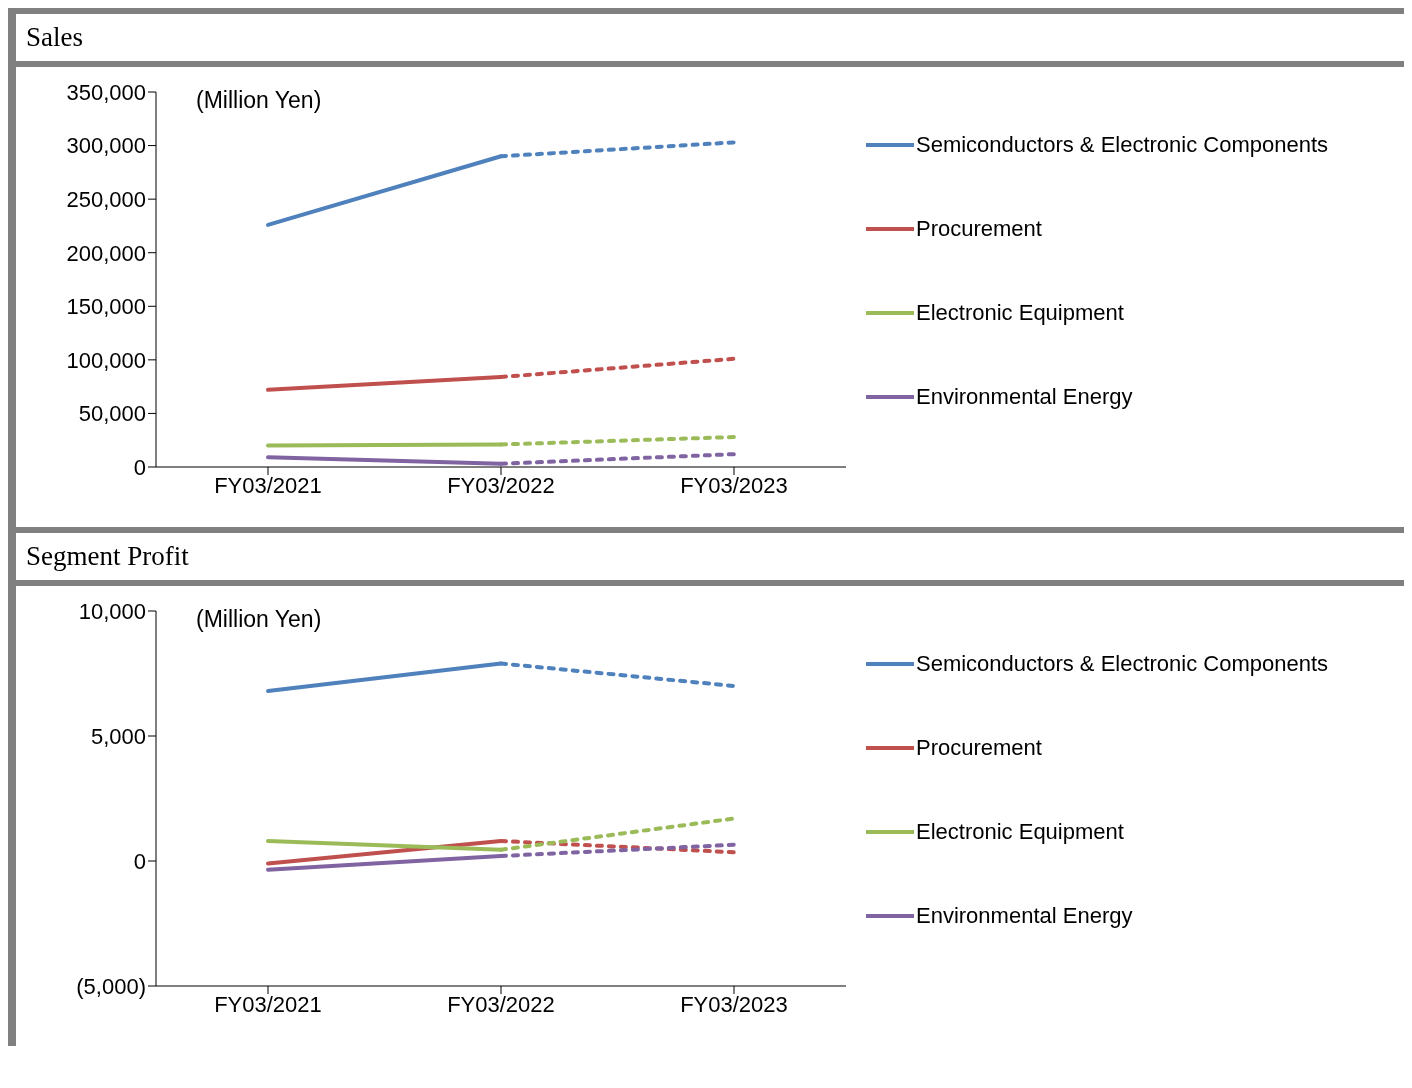  Describe the element at coordinates (111, 986) in the screenshot. I see `y-tick-label: (5,000)` at that location.